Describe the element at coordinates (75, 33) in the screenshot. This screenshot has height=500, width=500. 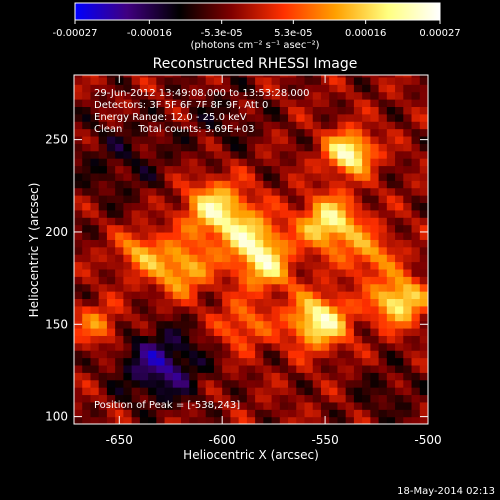
I see `colorbar-tick-label: -0.00027` at that location.